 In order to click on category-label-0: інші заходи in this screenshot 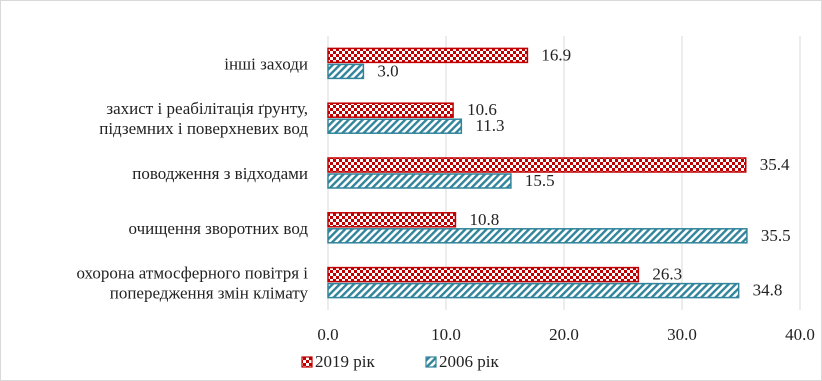, I will do `click(266, 63)`.